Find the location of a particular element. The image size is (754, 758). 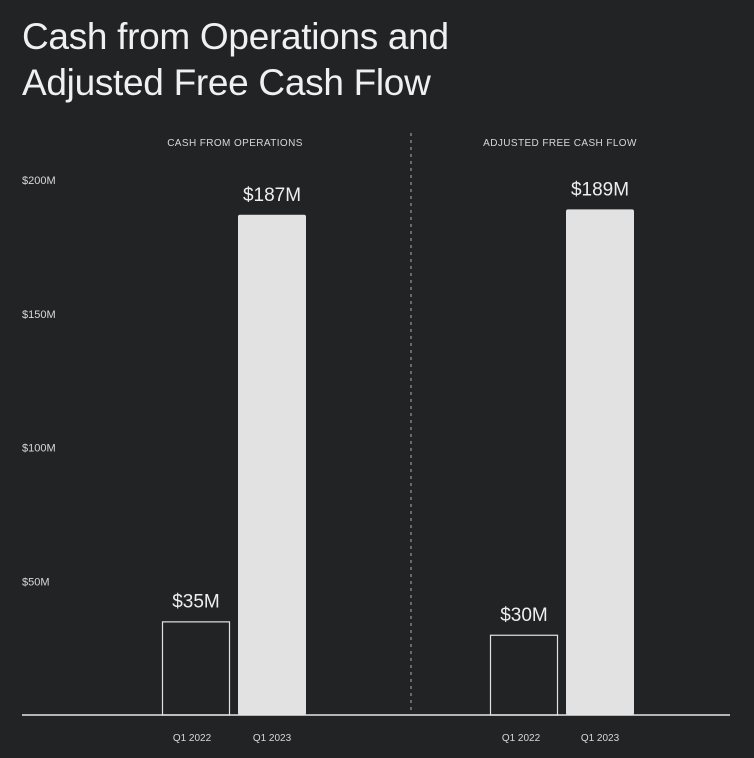

y-tick-label: $50M is located at coordinates (36, 582).